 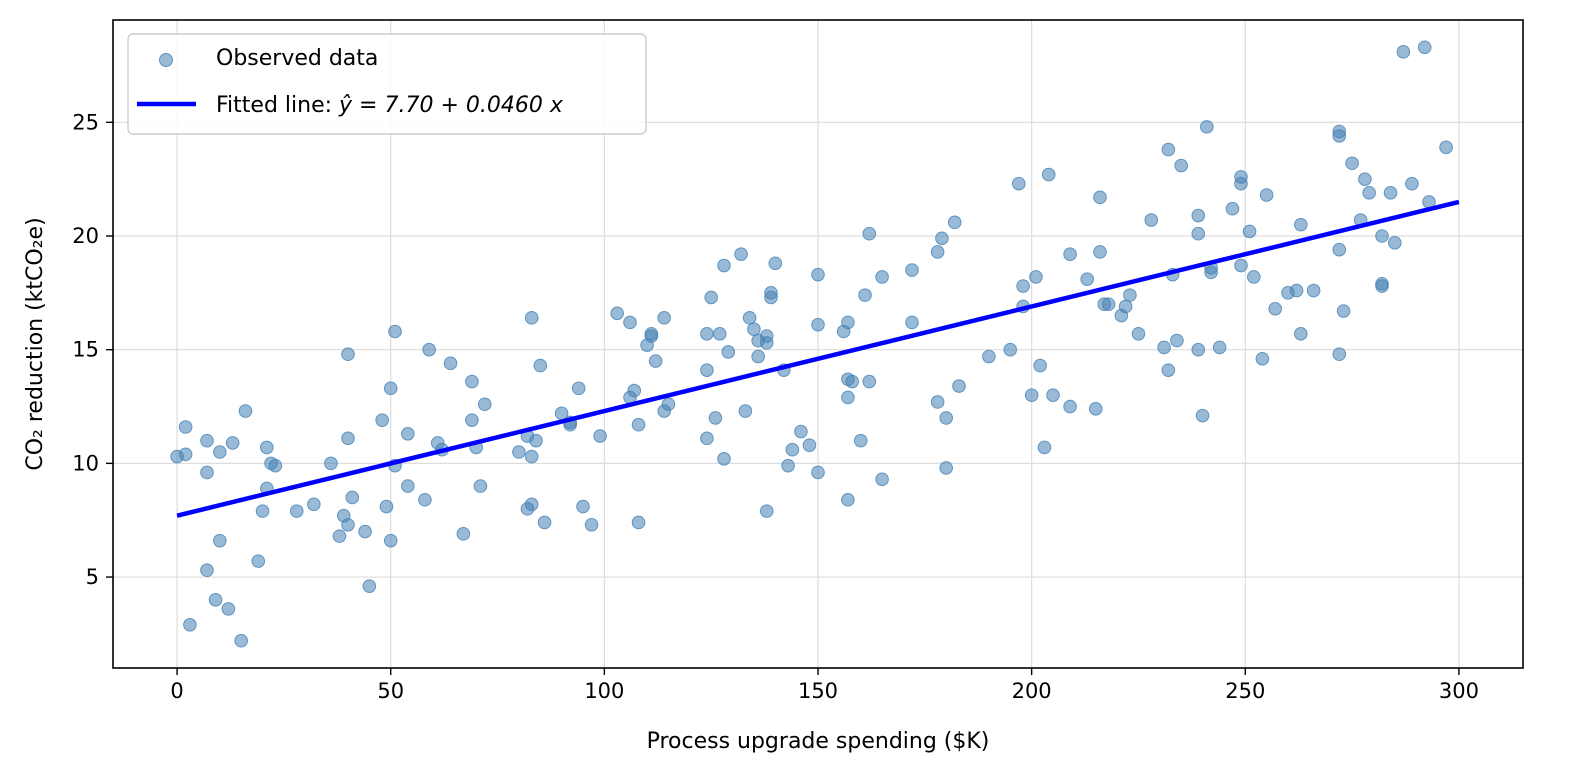 What do you see at coordinates (92, 577) in the screenshot?
I see `y-tick-label: 5` at bounding box center [92, 577].